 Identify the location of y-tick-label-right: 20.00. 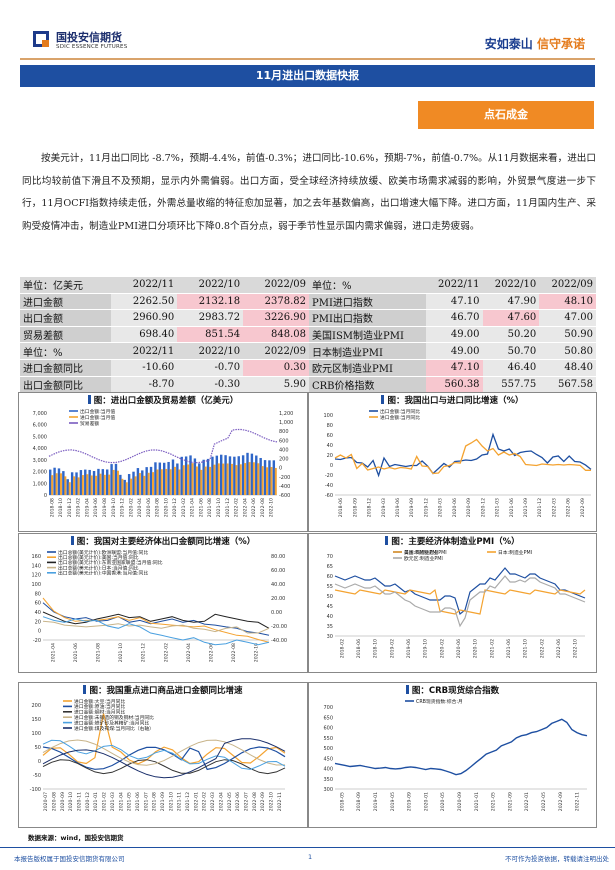
(278, 599).